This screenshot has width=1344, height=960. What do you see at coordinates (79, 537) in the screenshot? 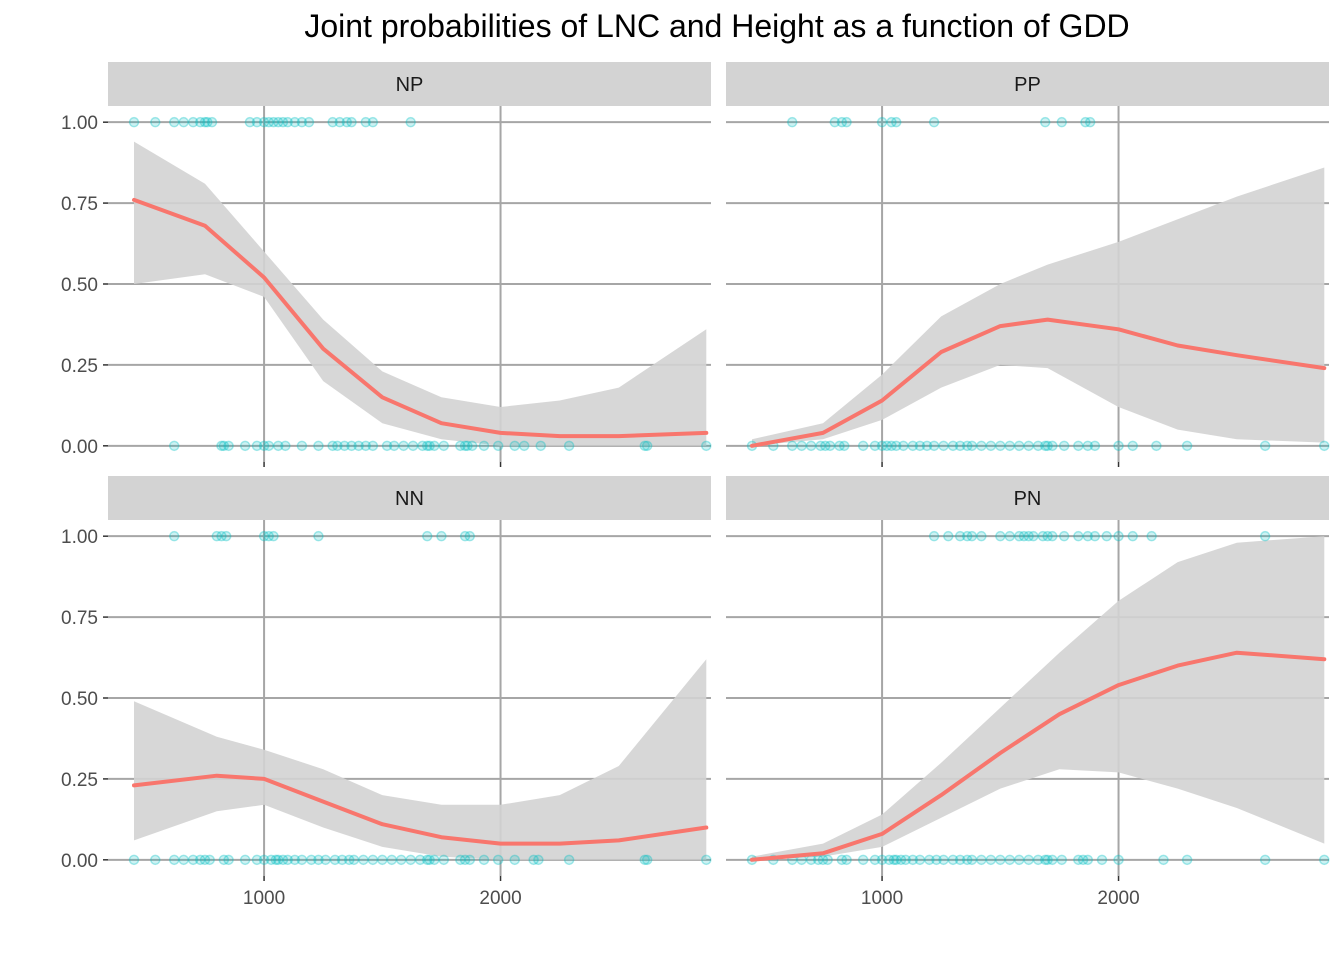
I see `y-tick-label: 1.00` at bounding box center [79, 537].